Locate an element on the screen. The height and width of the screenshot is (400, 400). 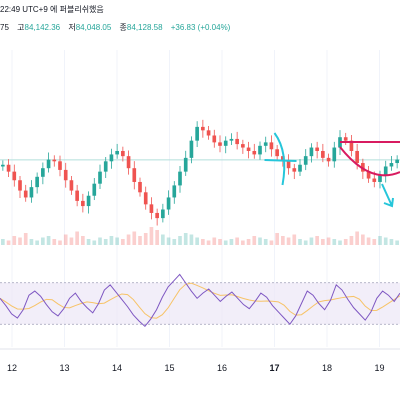
change-value: +36.83 (+0.04%) is located at coordinates (200, 27).